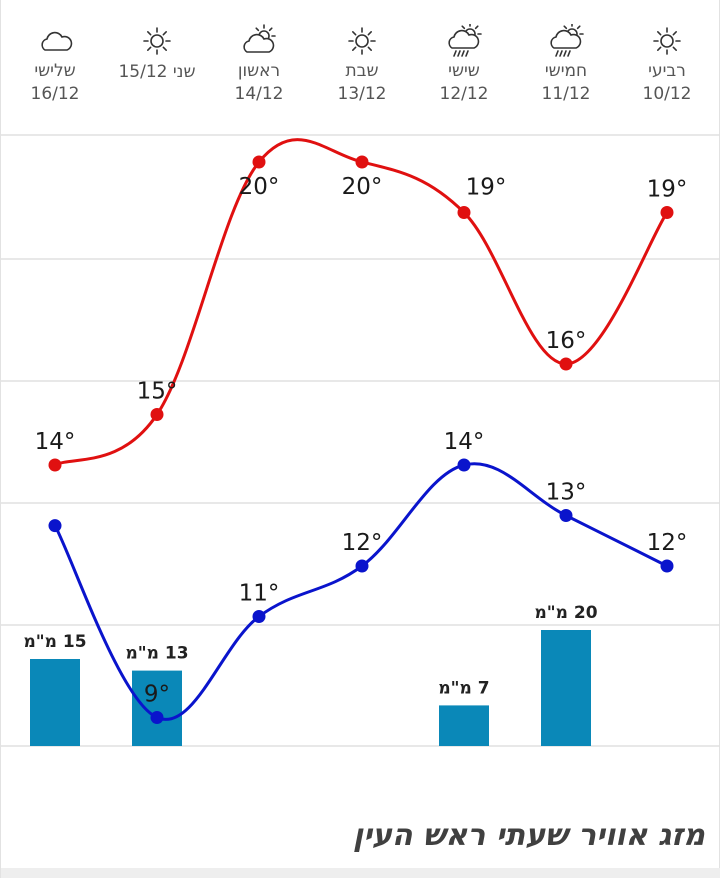 The width and height of the screenshot is (720, 878). I want to click on sun-cloud-icon, so click(259, 41).